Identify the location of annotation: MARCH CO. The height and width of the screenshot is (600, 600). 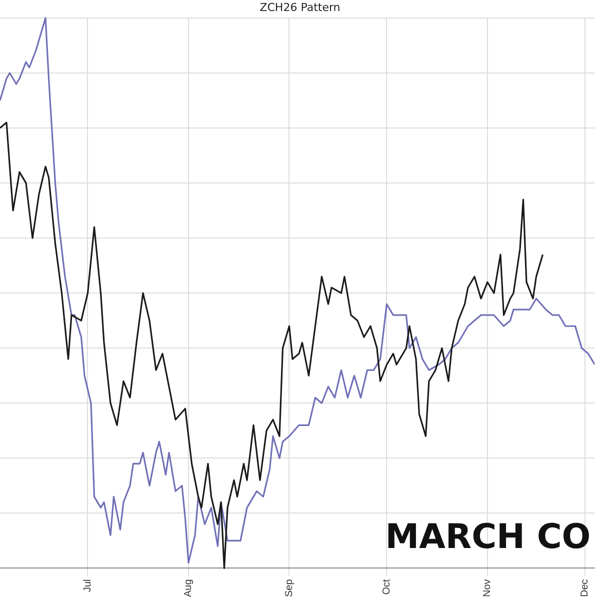
(488, 537).